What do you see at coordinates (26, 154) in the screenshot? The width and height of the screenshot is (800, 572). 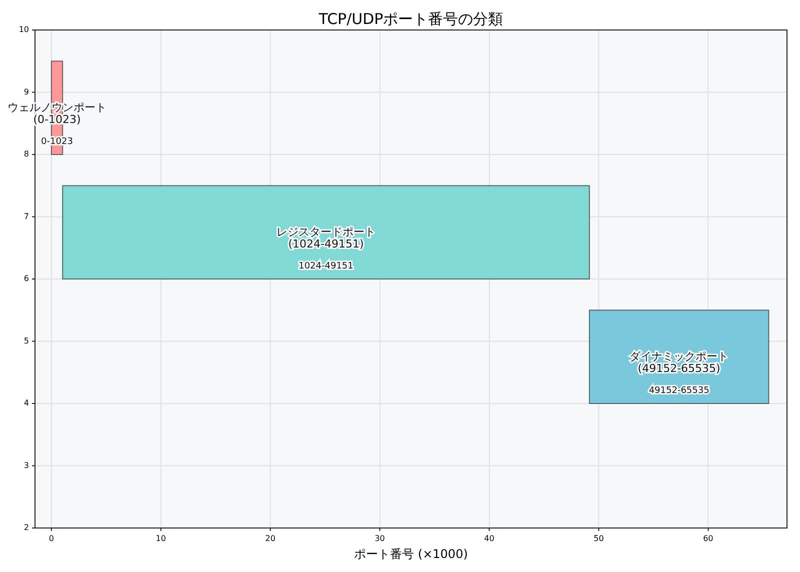 I see `y-tick-label: 8` at bounding box center [26, 154].